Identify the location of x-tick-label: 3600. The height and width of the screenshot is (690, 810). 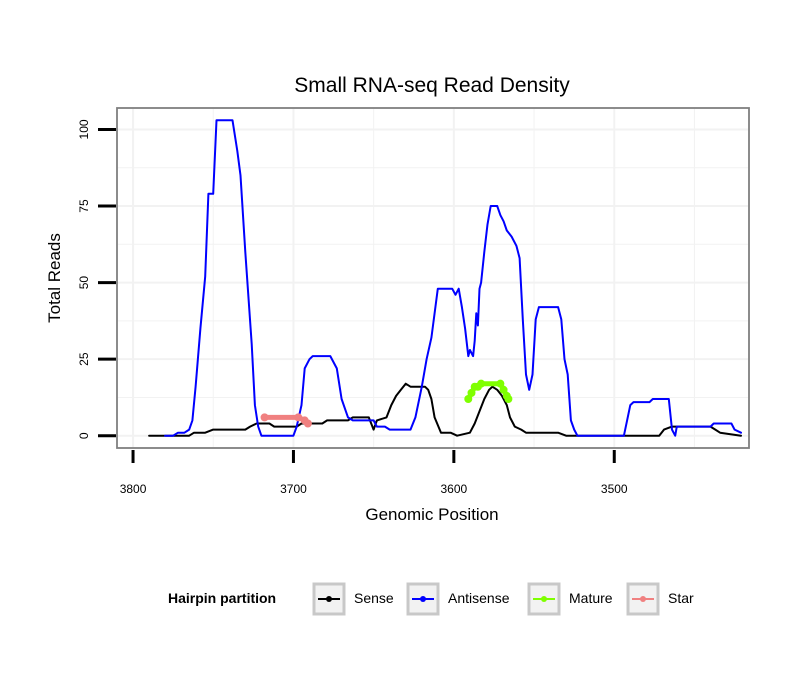
(454, 489).